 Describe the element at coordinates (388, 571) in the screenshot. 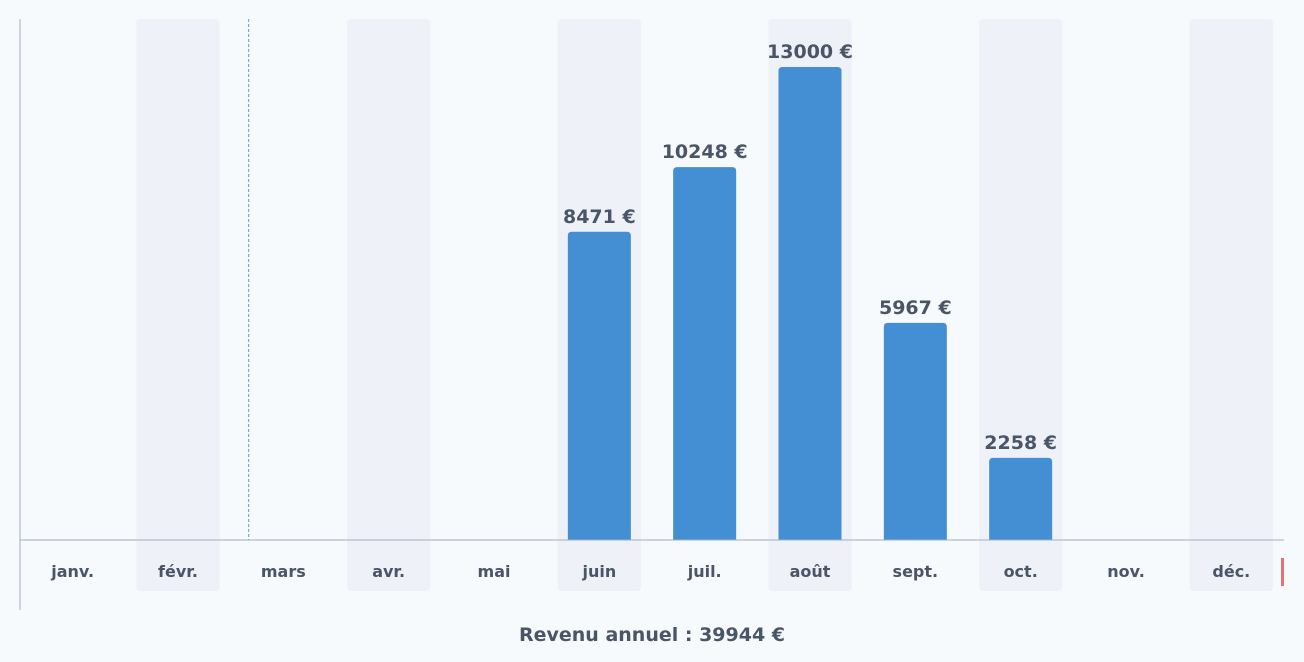

I see `month-label: avr.` at that location.